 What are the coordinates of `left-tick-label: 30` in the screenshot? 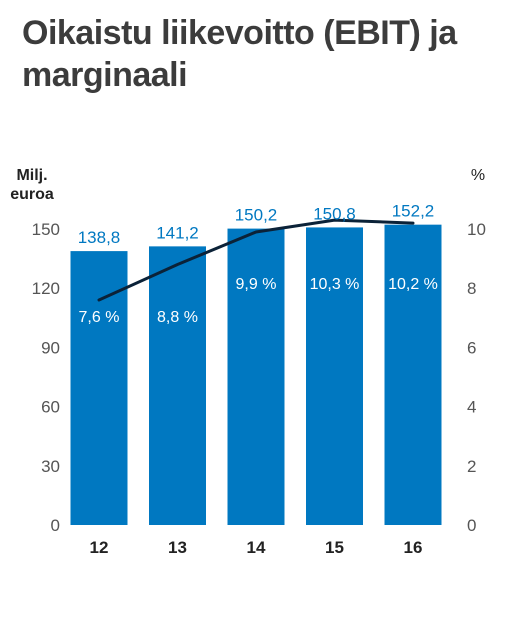 It's located at (50, 466).